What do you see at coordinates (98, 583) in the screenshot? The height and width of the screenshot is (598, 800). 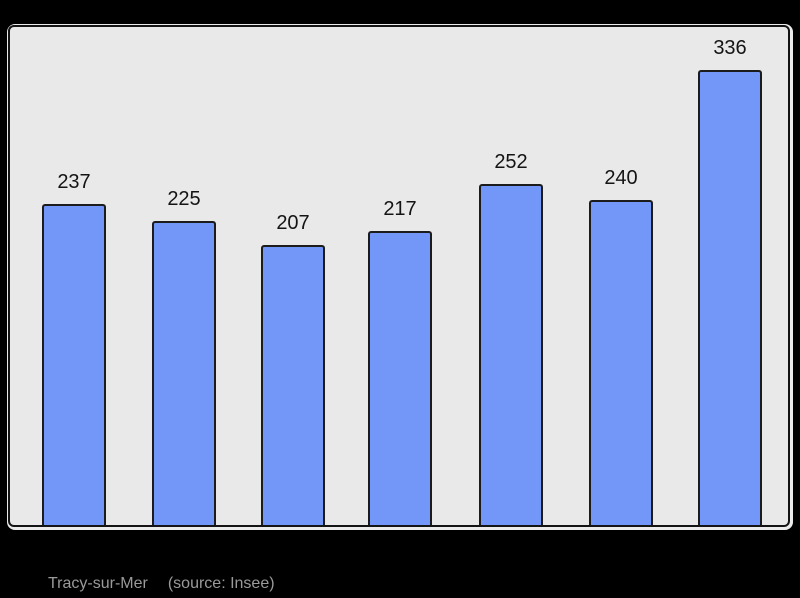 I see `caption-commune-name: Tracy-sur-Mer` at bounding box center [98, 583].